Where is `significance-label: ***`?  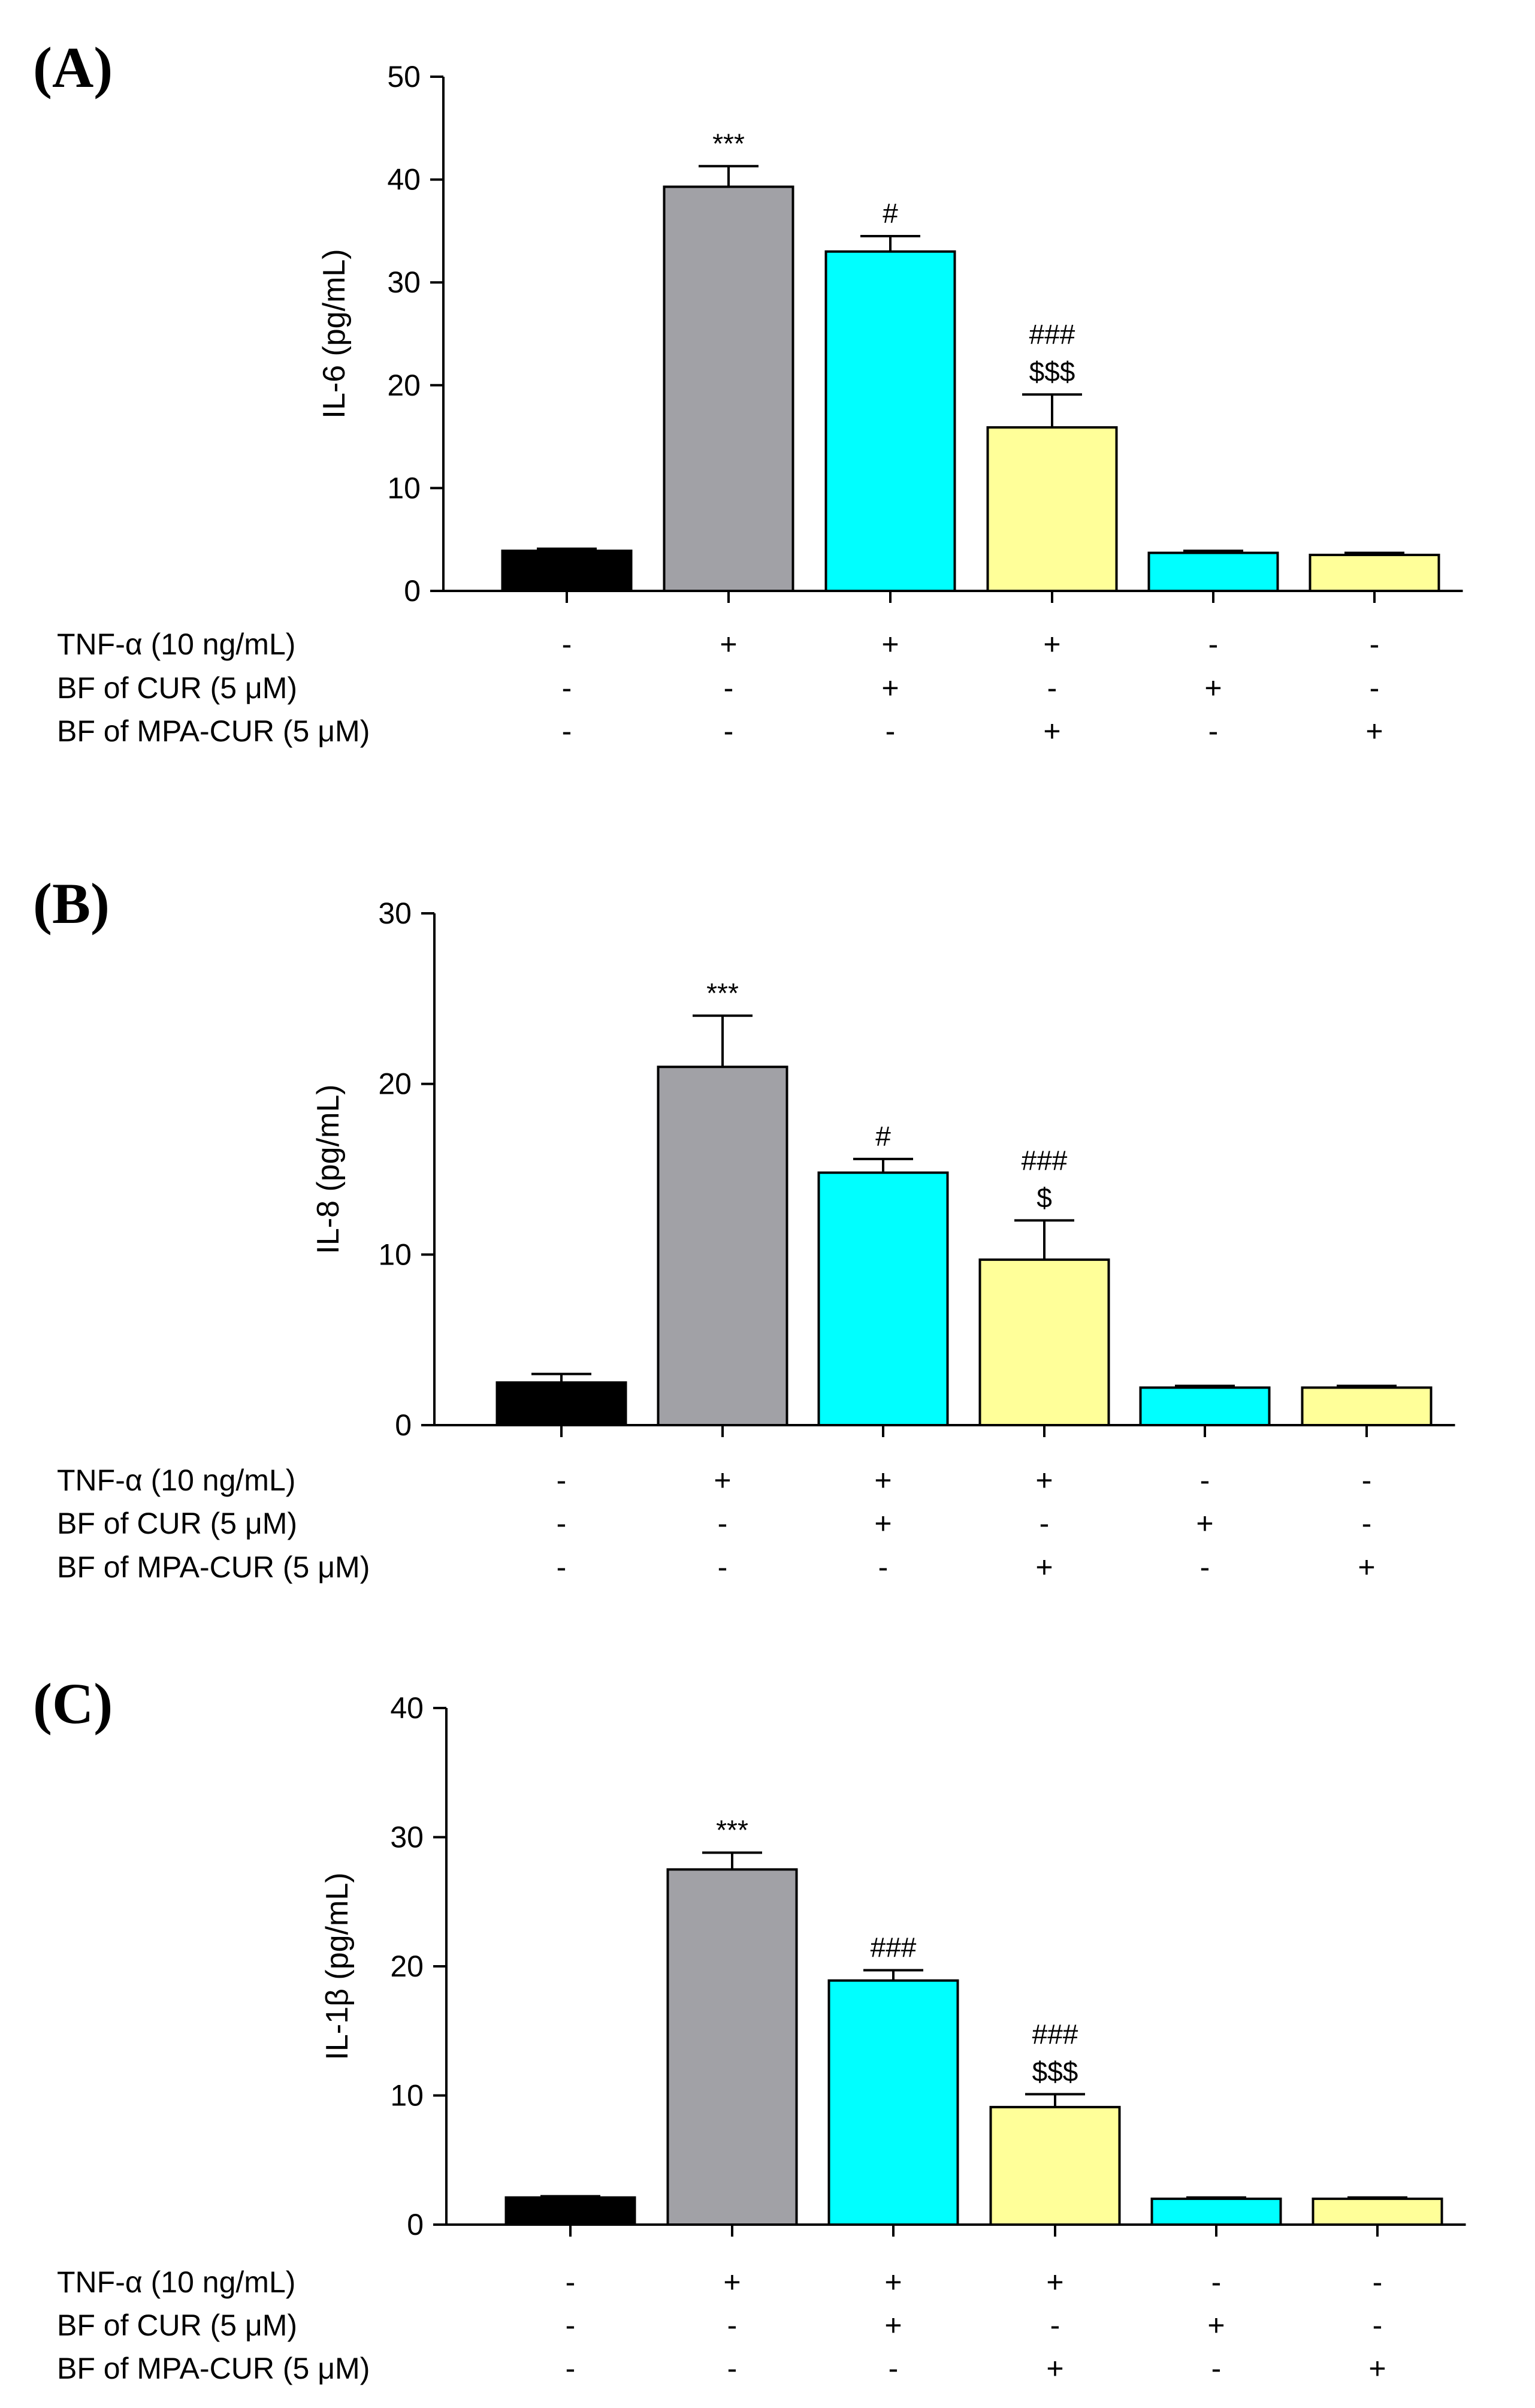
significance-label: *** is located at coordinates (728, 143).